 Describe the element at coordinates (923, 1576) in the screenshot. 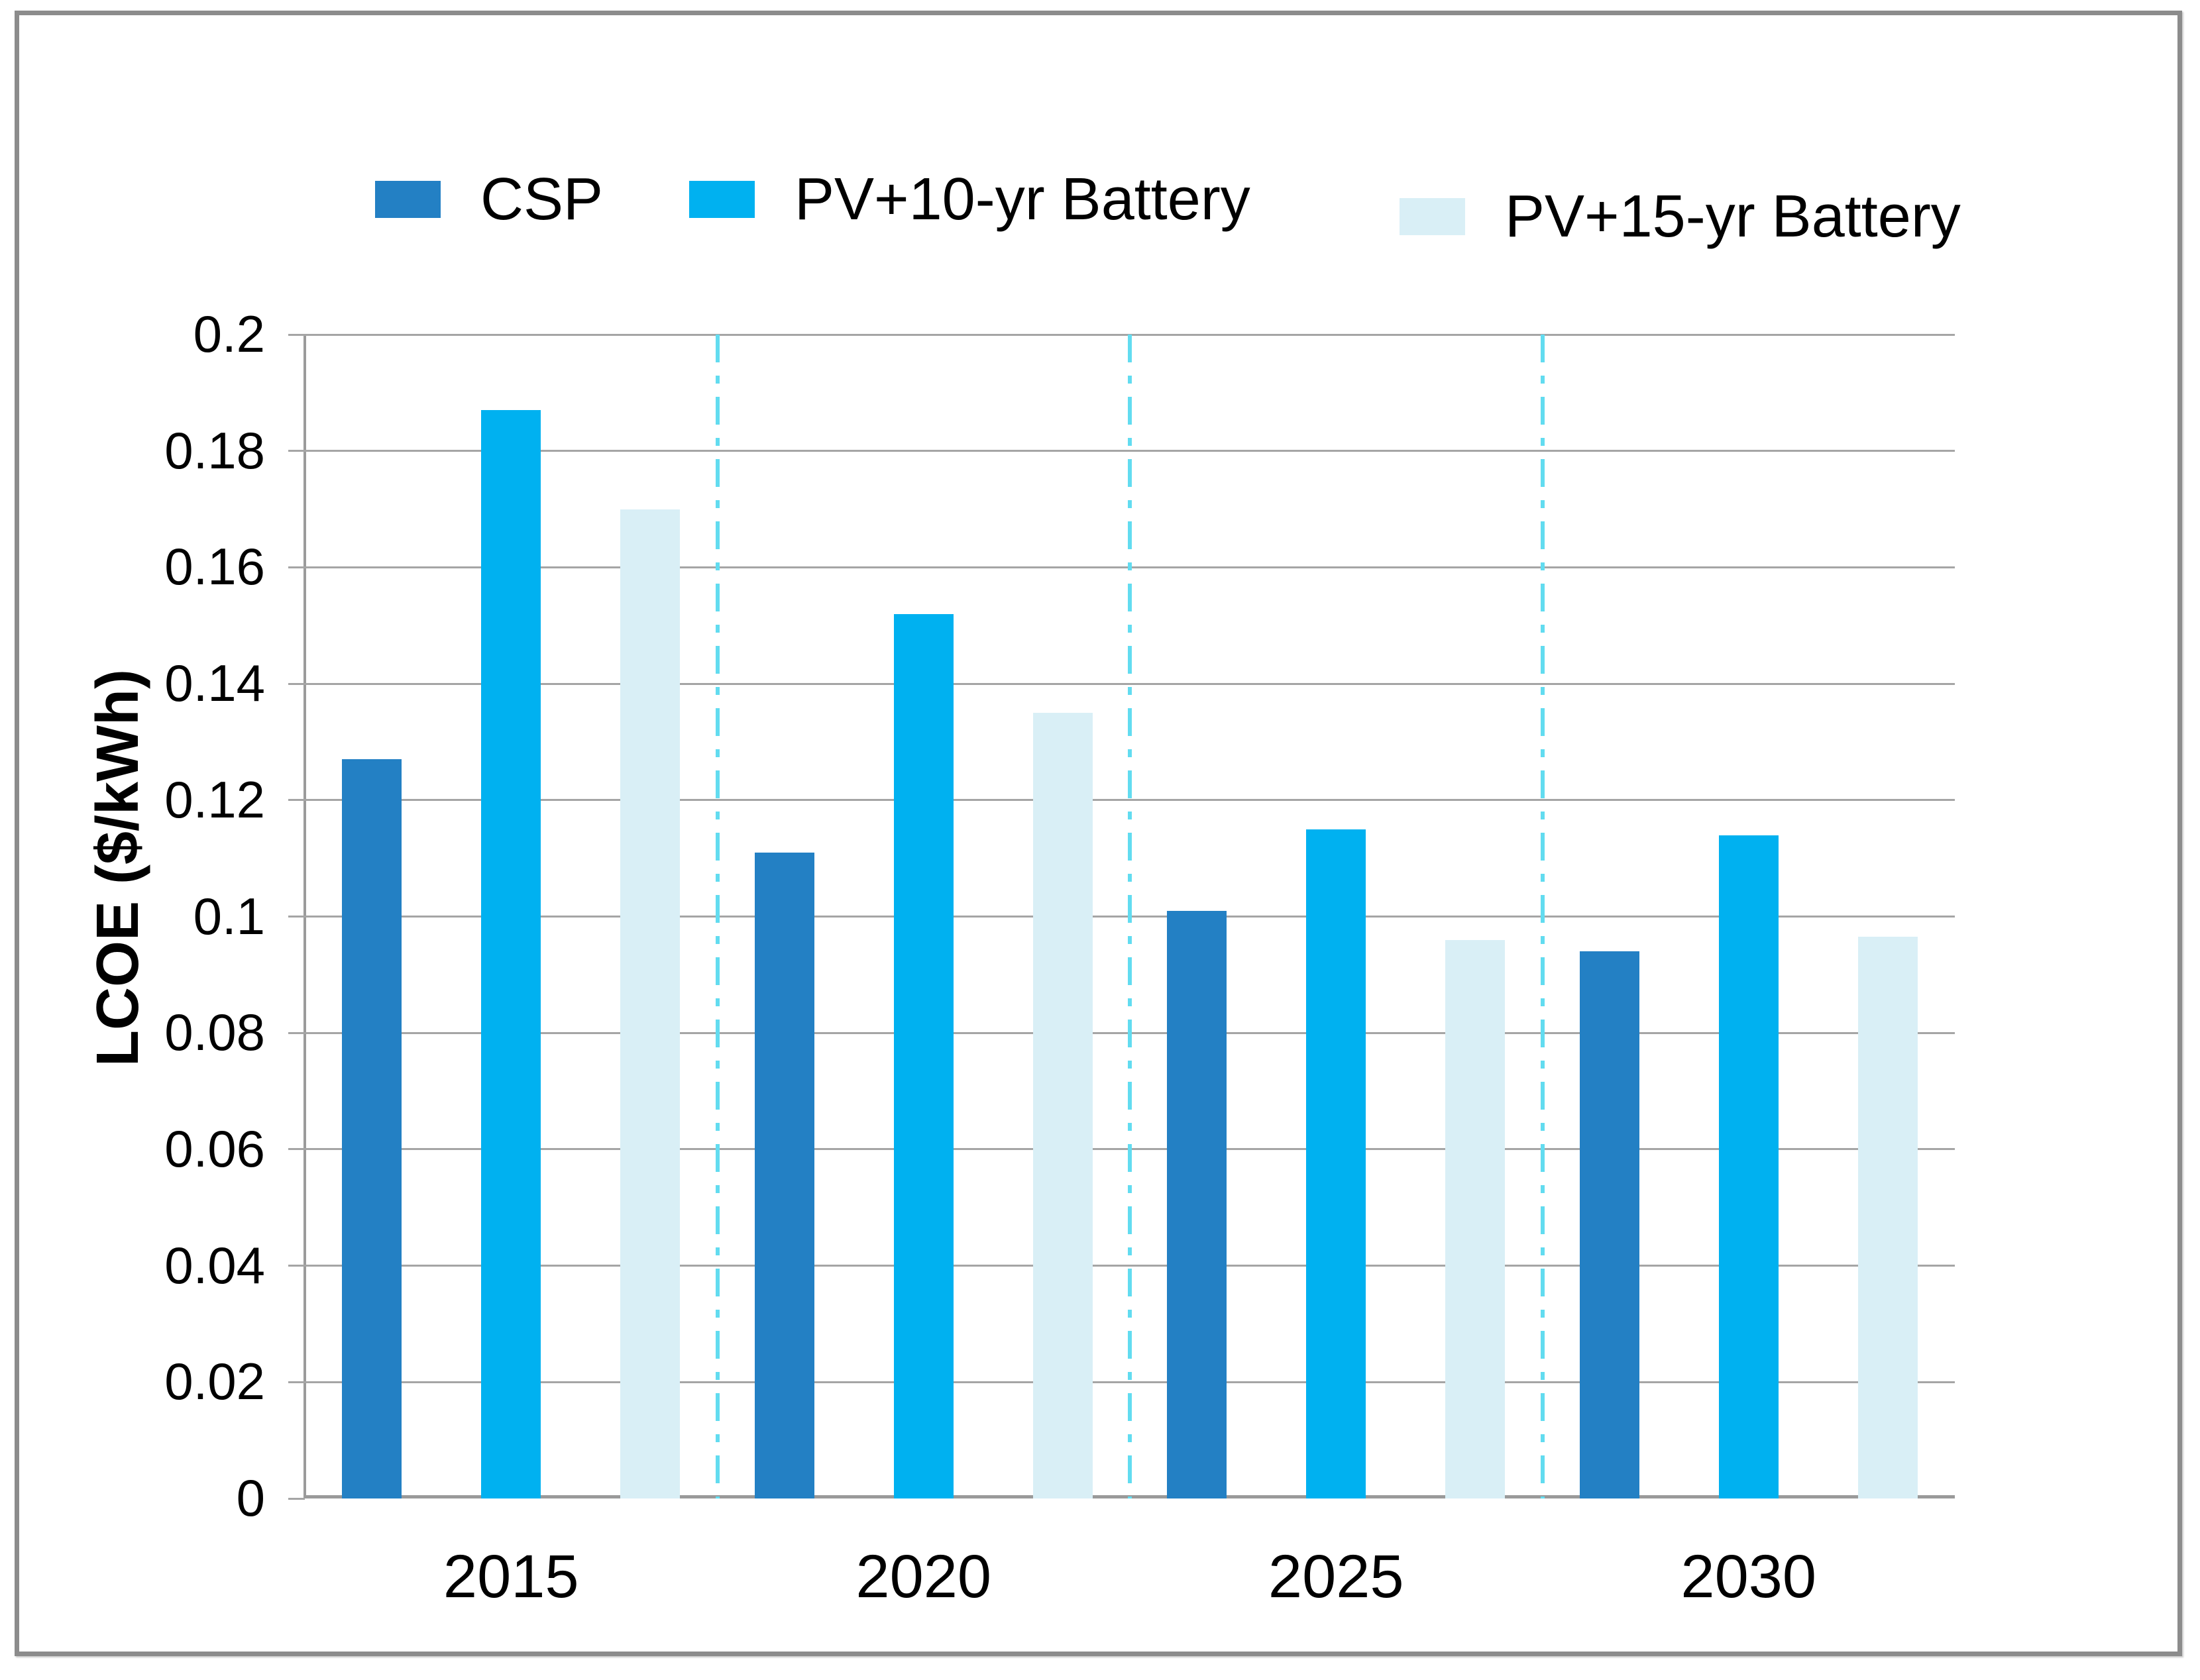

I see `x-axis-label: 2020` at that location.